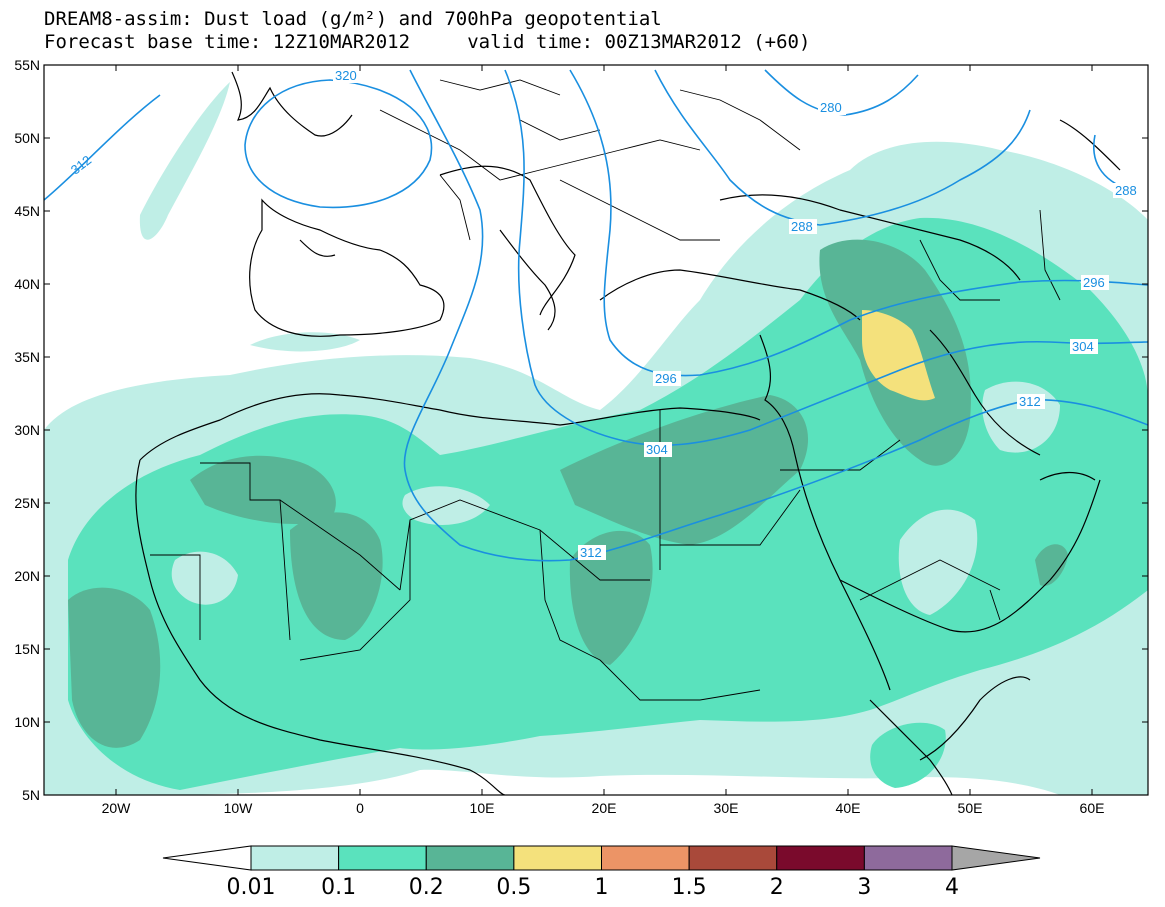 Image resolution: width=1165 pixels, height=907 pixels. I want to click on dust-layer-0.2-mali, so click(336, 576).